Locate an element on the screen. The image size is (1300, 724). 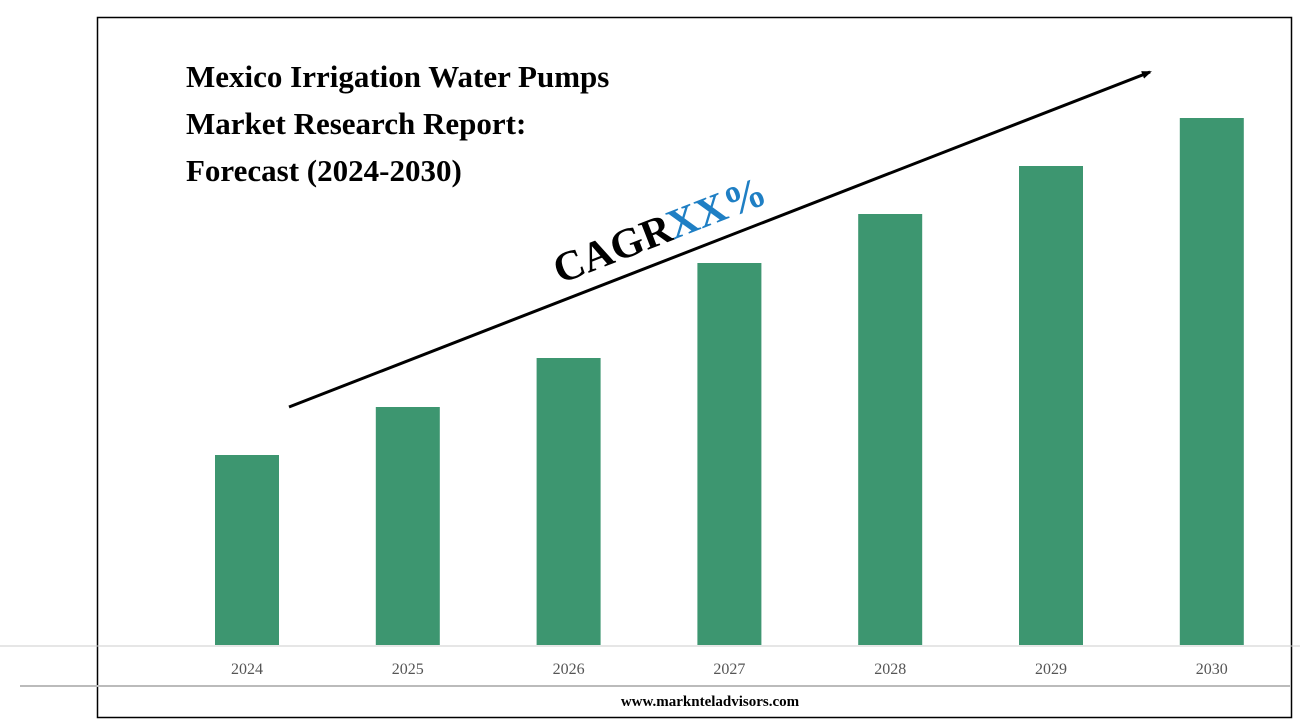
x-tick-label: 2026 is located at coordinates (569, 669).